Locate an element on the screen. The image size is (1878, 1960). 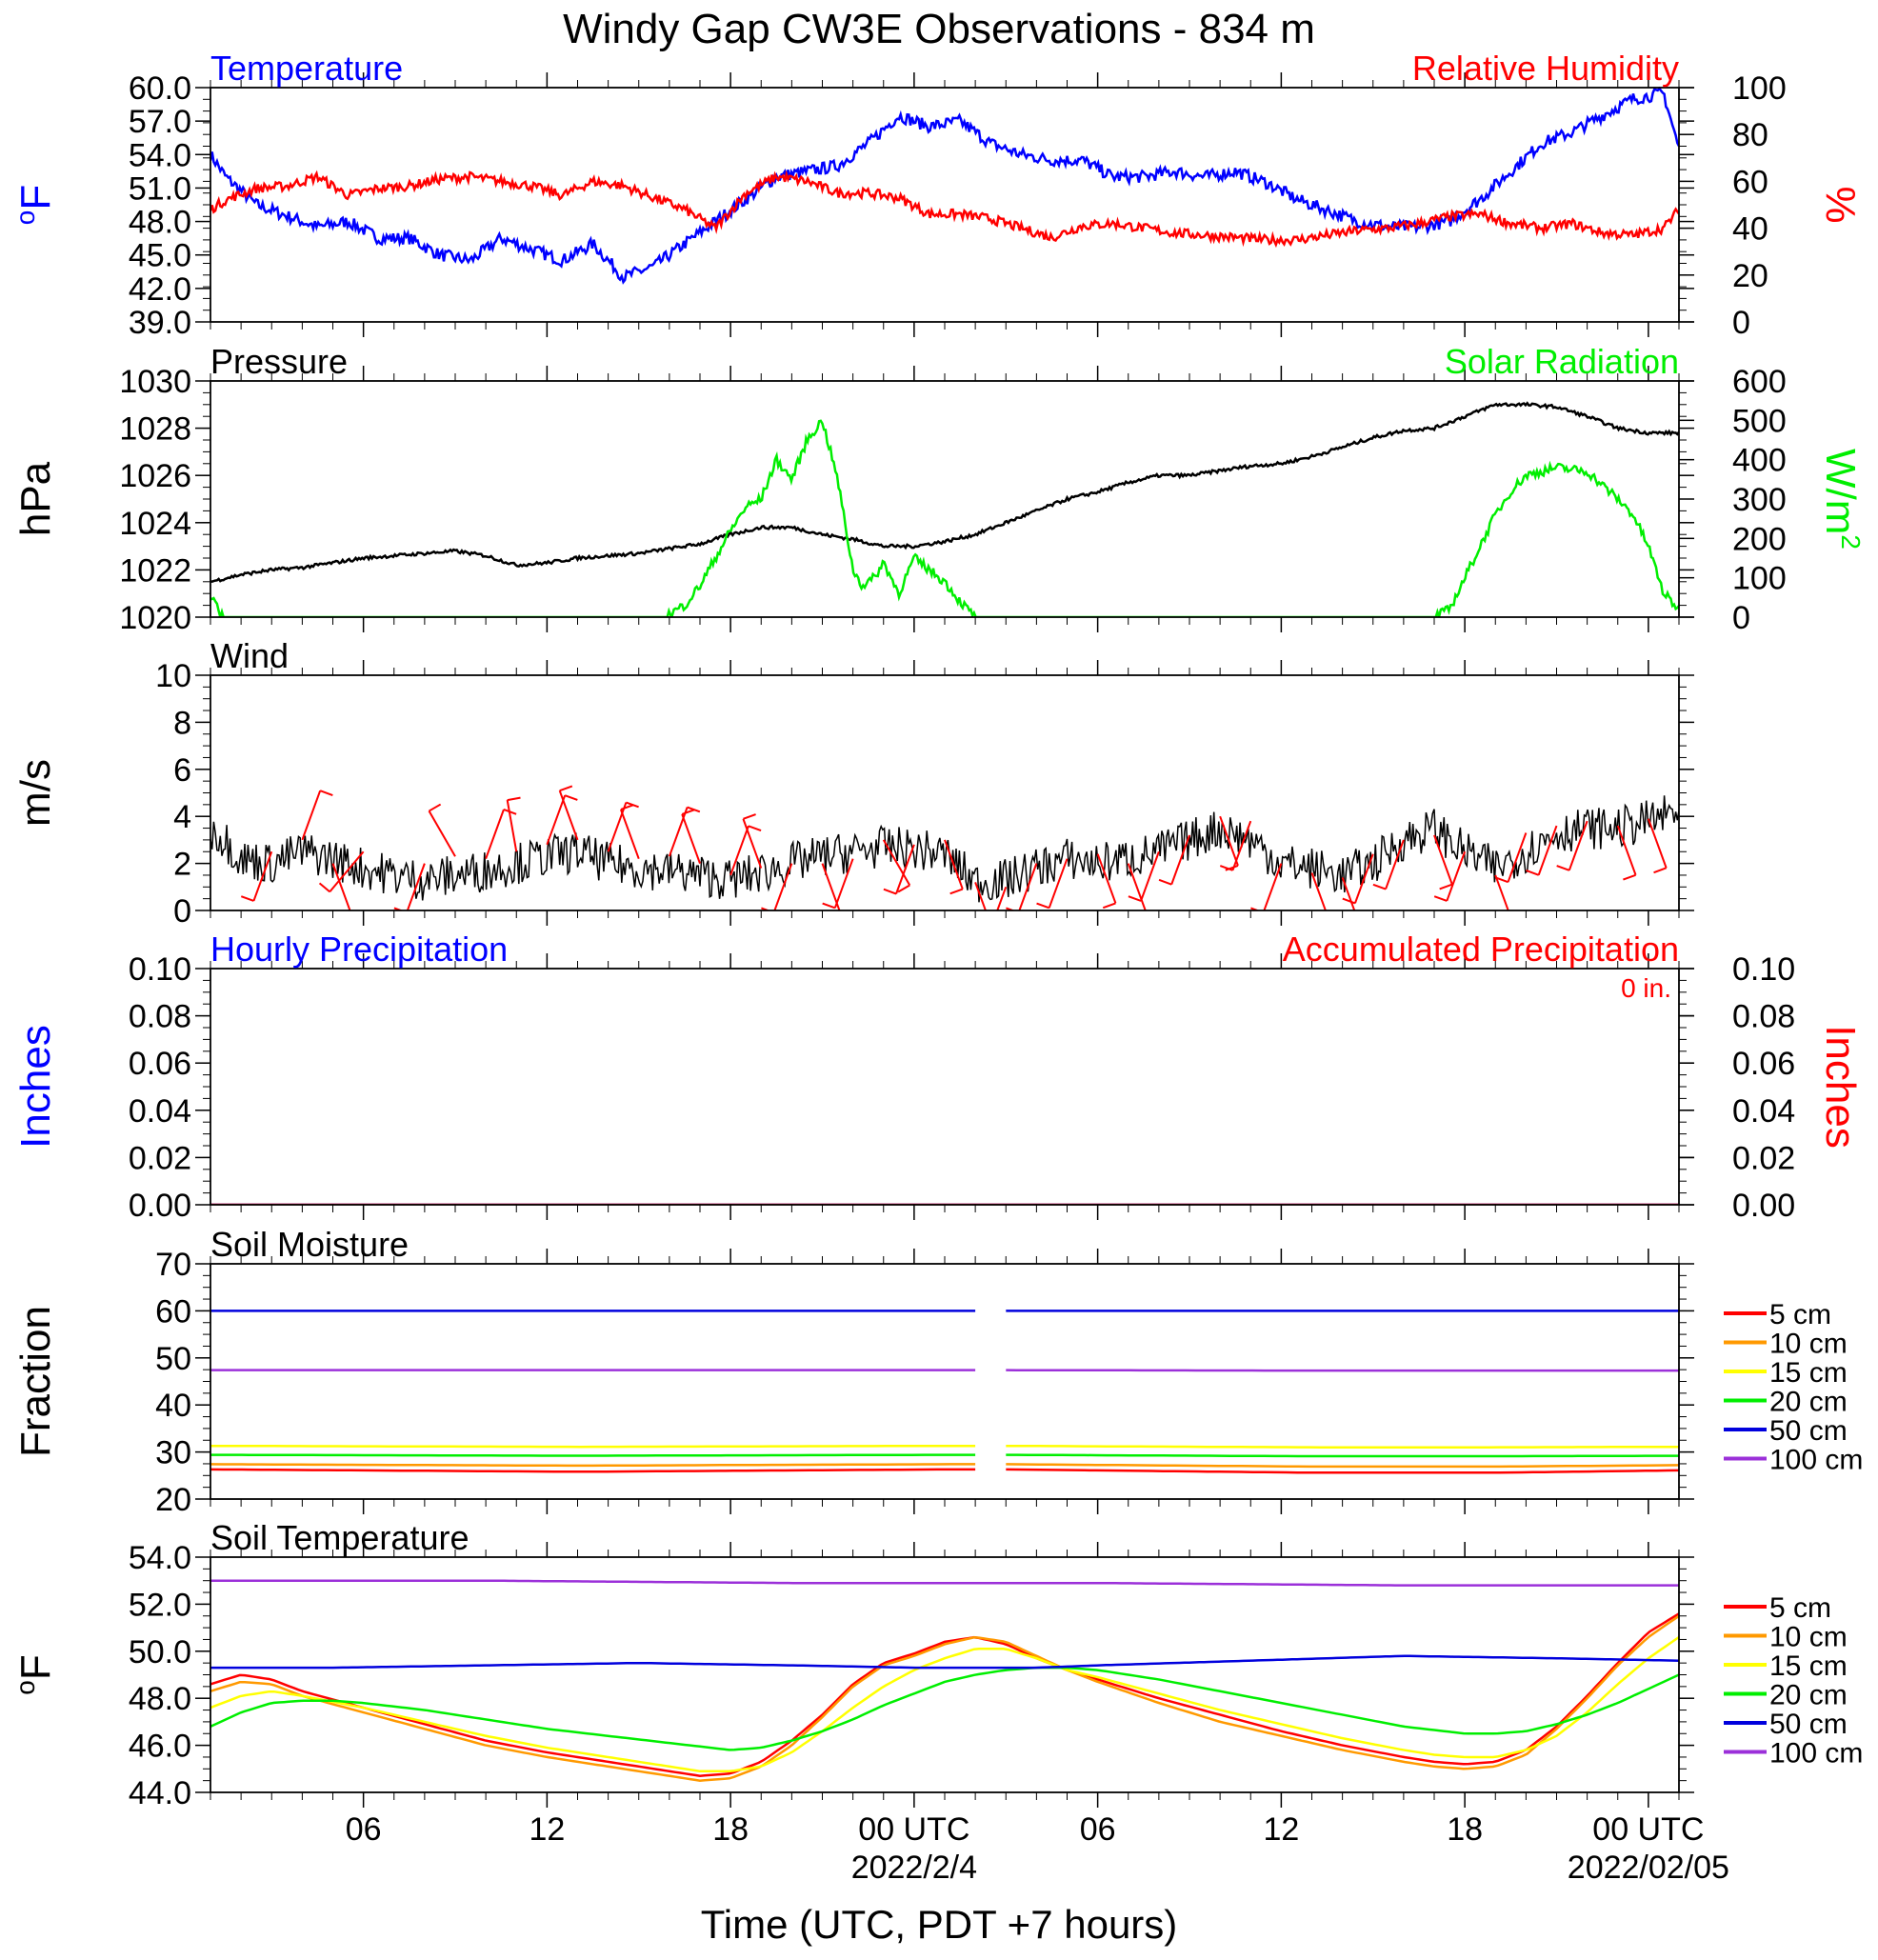
left-tick-label: 50.0 is located at coordinates (160, 1652).